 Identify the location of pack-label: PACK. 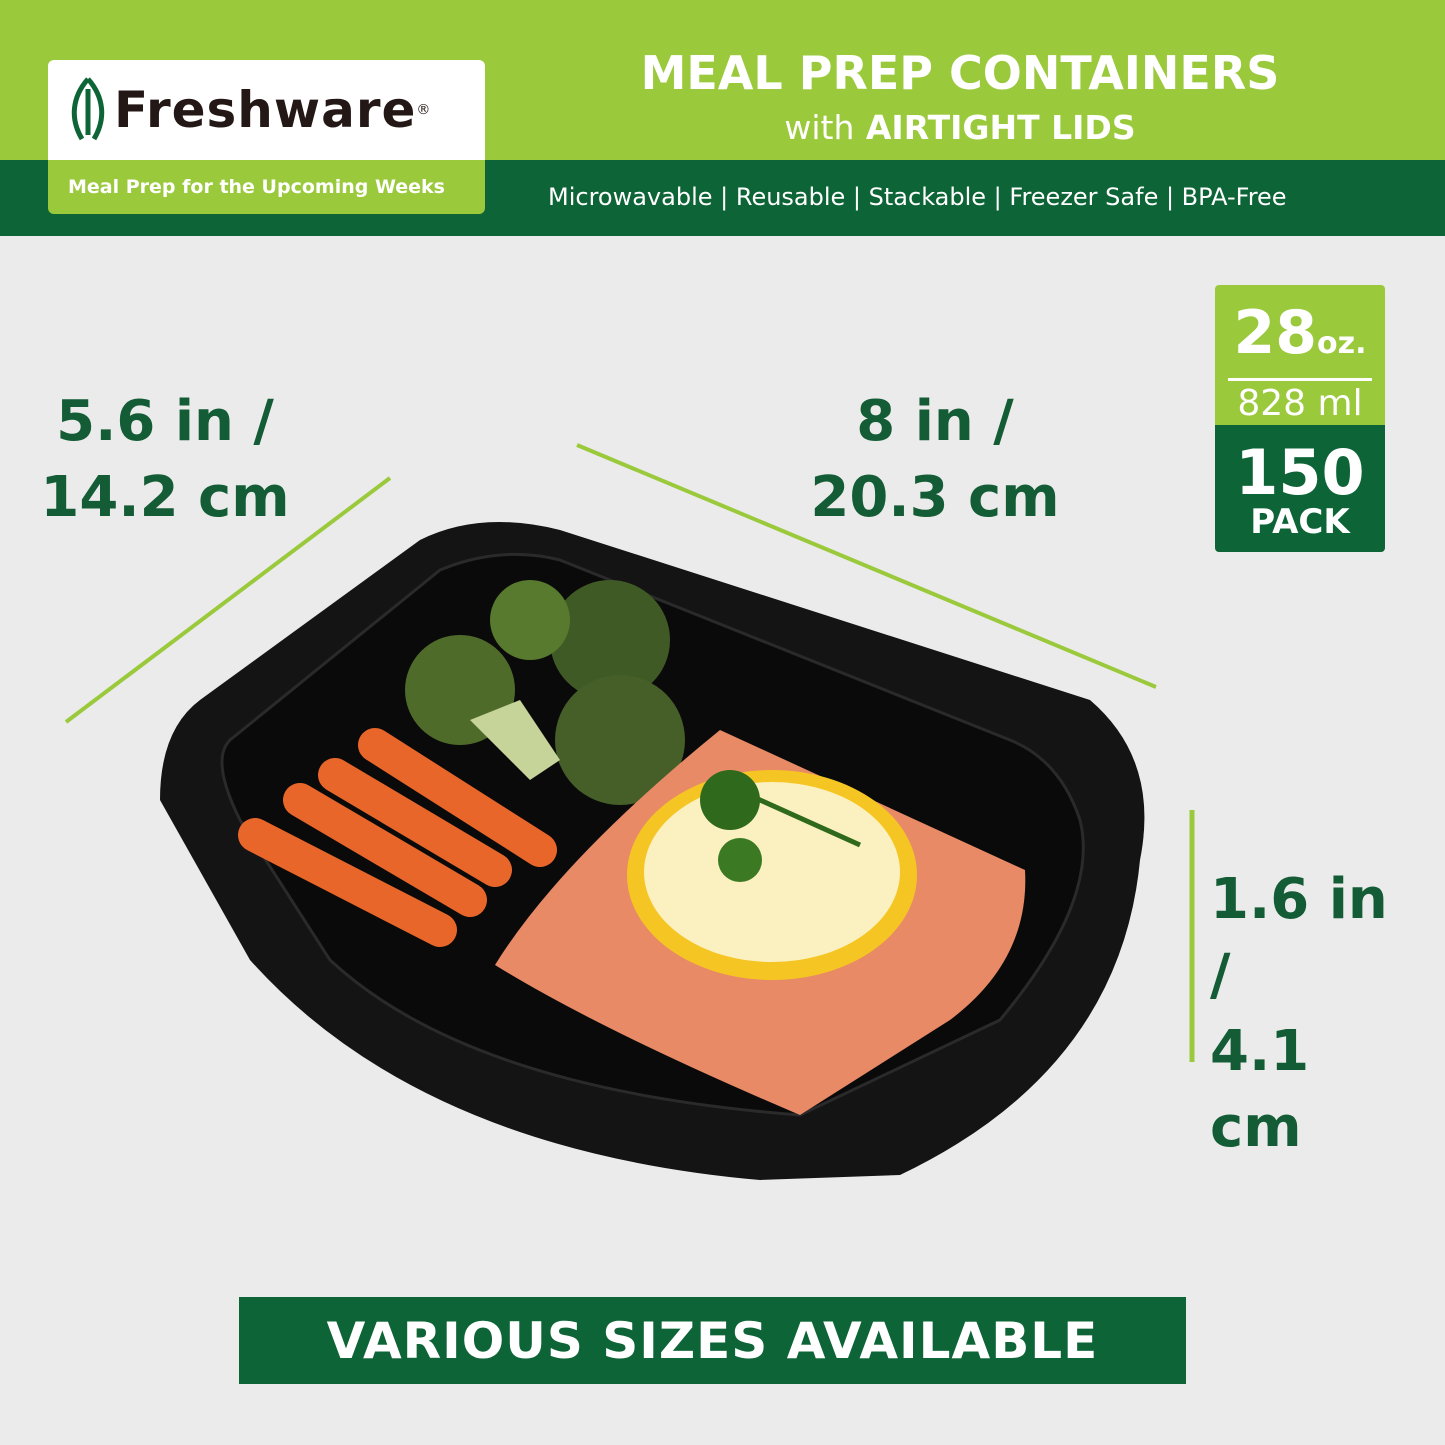
(1300, 522).